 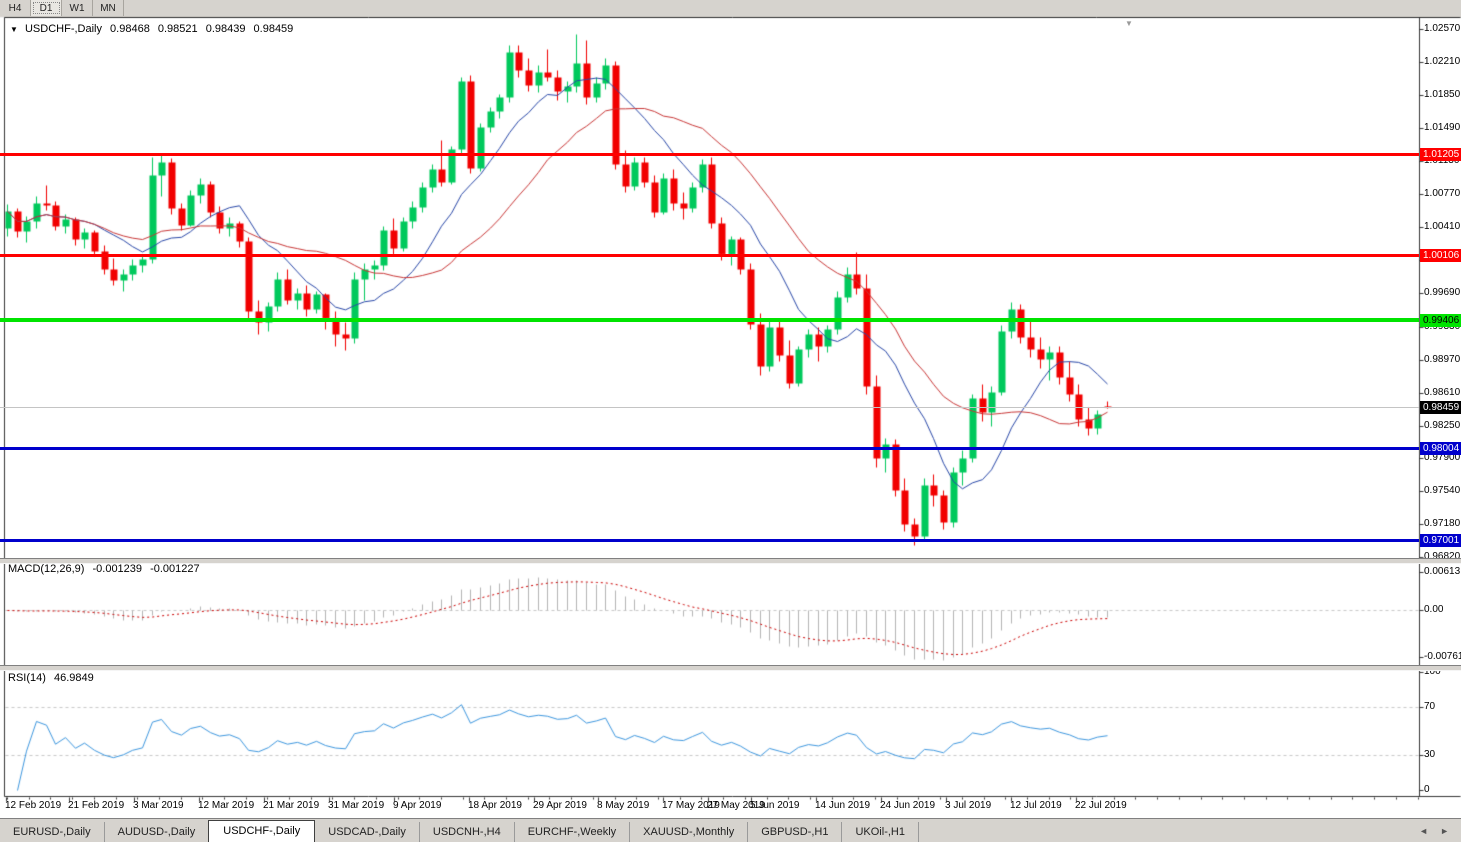 I want to click on price-axis-tick-label: 0.98250, so click(x=1442, y=425).